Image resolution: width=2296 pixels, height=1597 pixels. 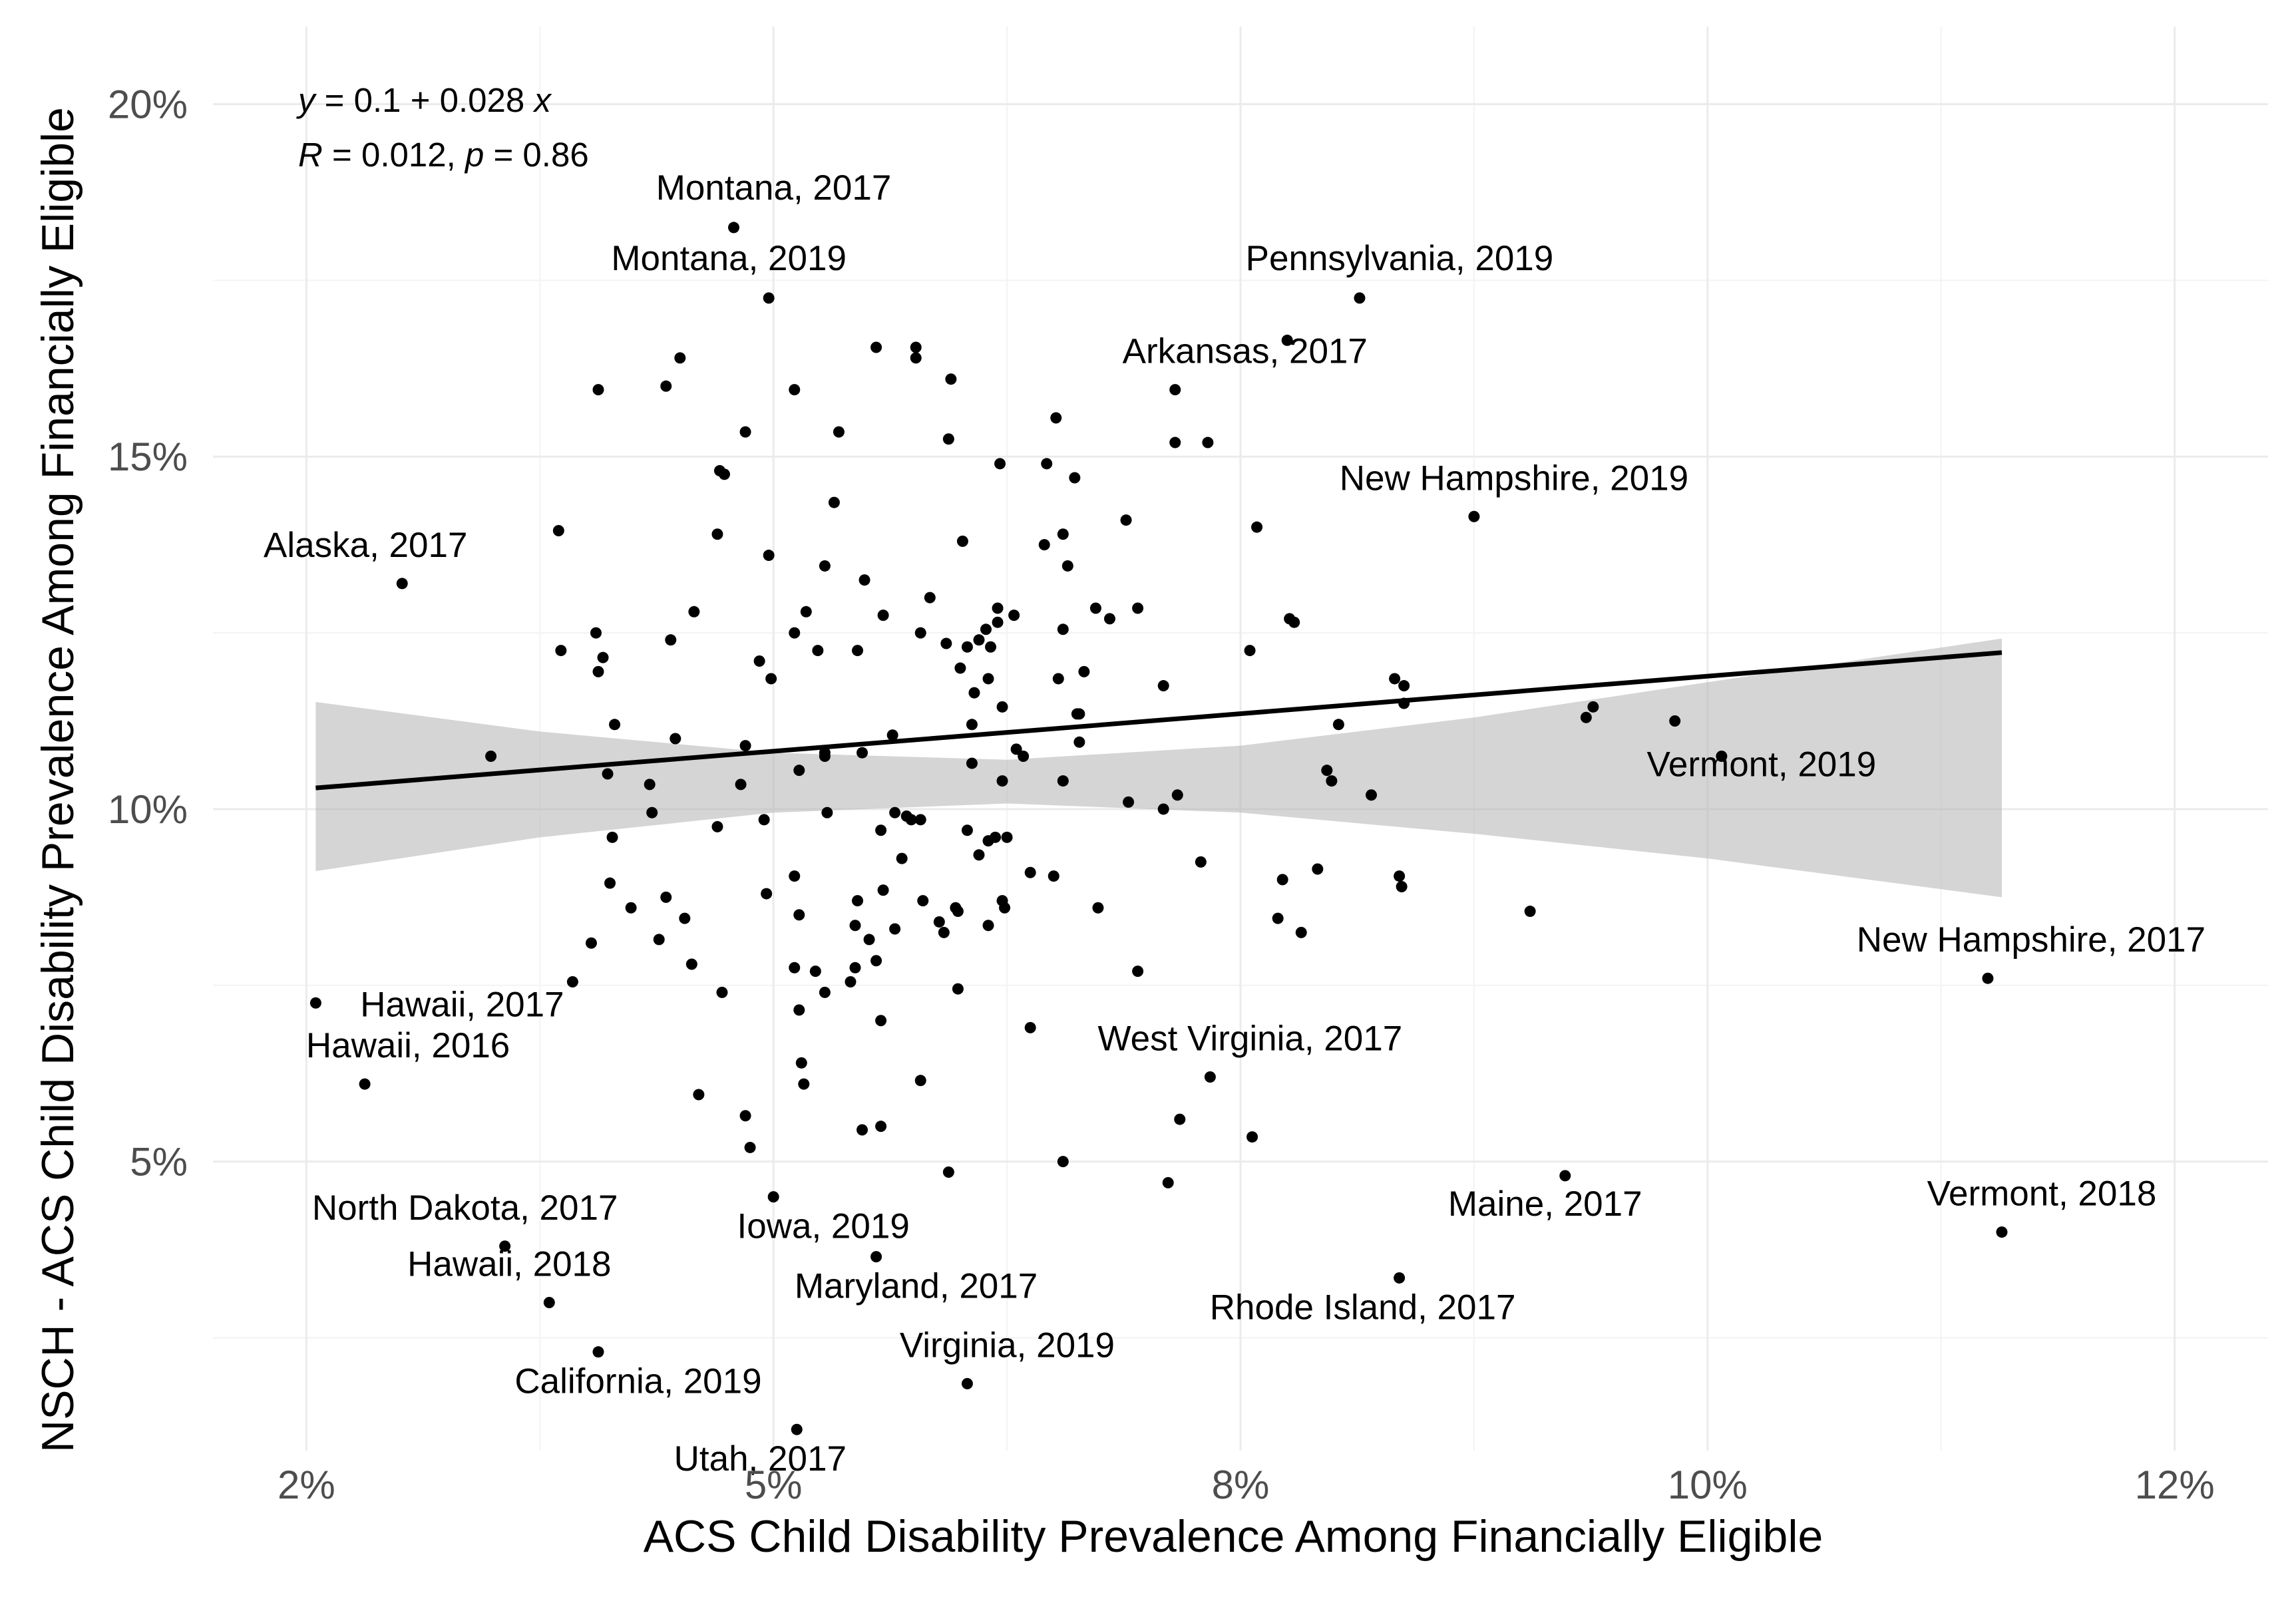 I want to click on regression-equation: y = 0.1 + 0.028 x, so click(x=424, y=100).